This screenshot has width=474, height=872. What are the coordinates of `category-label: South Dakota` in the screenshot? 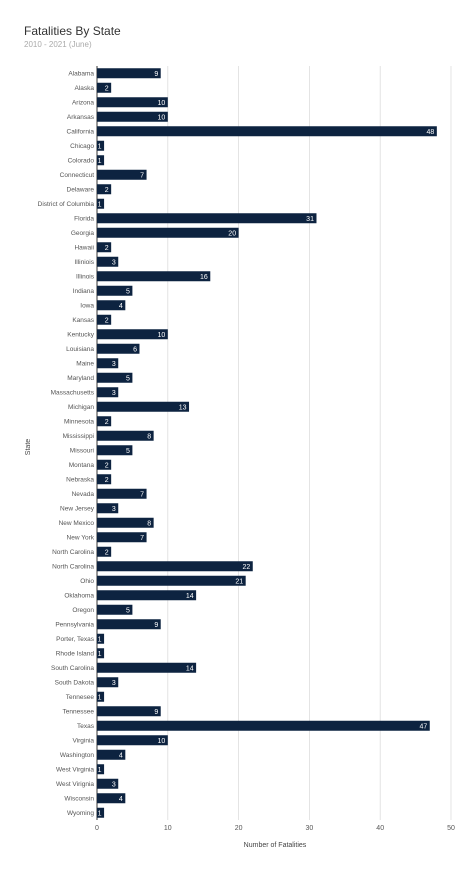 It's located at (75, 683).